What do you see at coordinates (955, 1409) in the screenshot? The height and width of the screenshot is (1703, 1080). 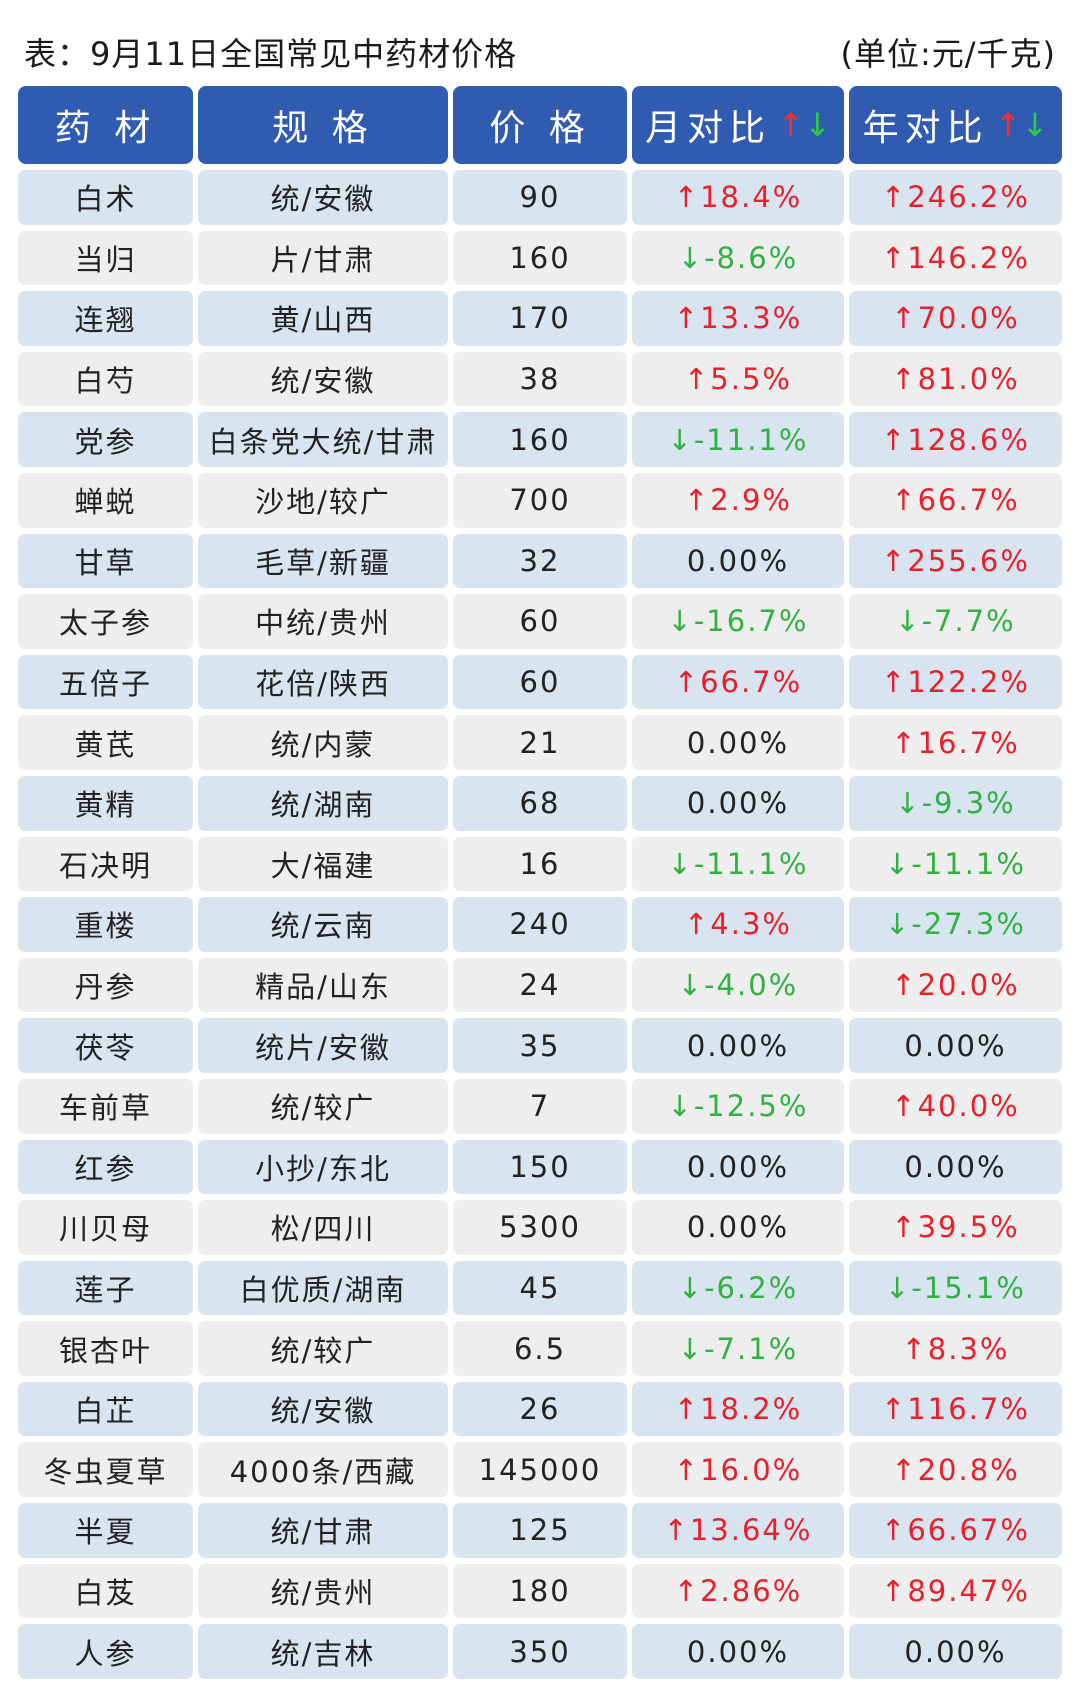 I see `cell-year-change: ↑116.7%` at bounding box center [955, 1409].